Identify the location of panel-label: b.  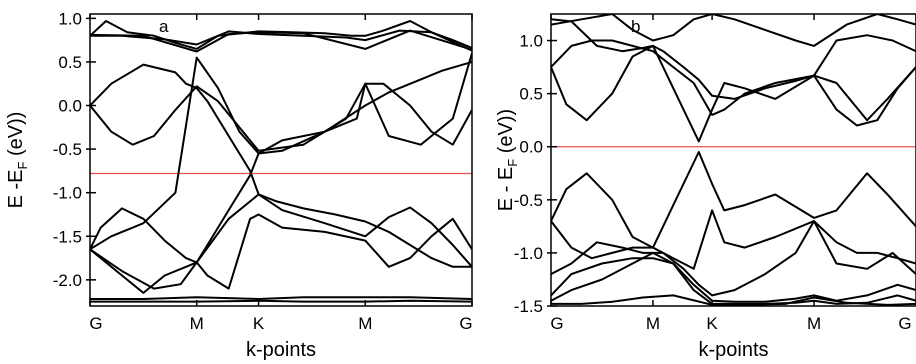
(635, 26).